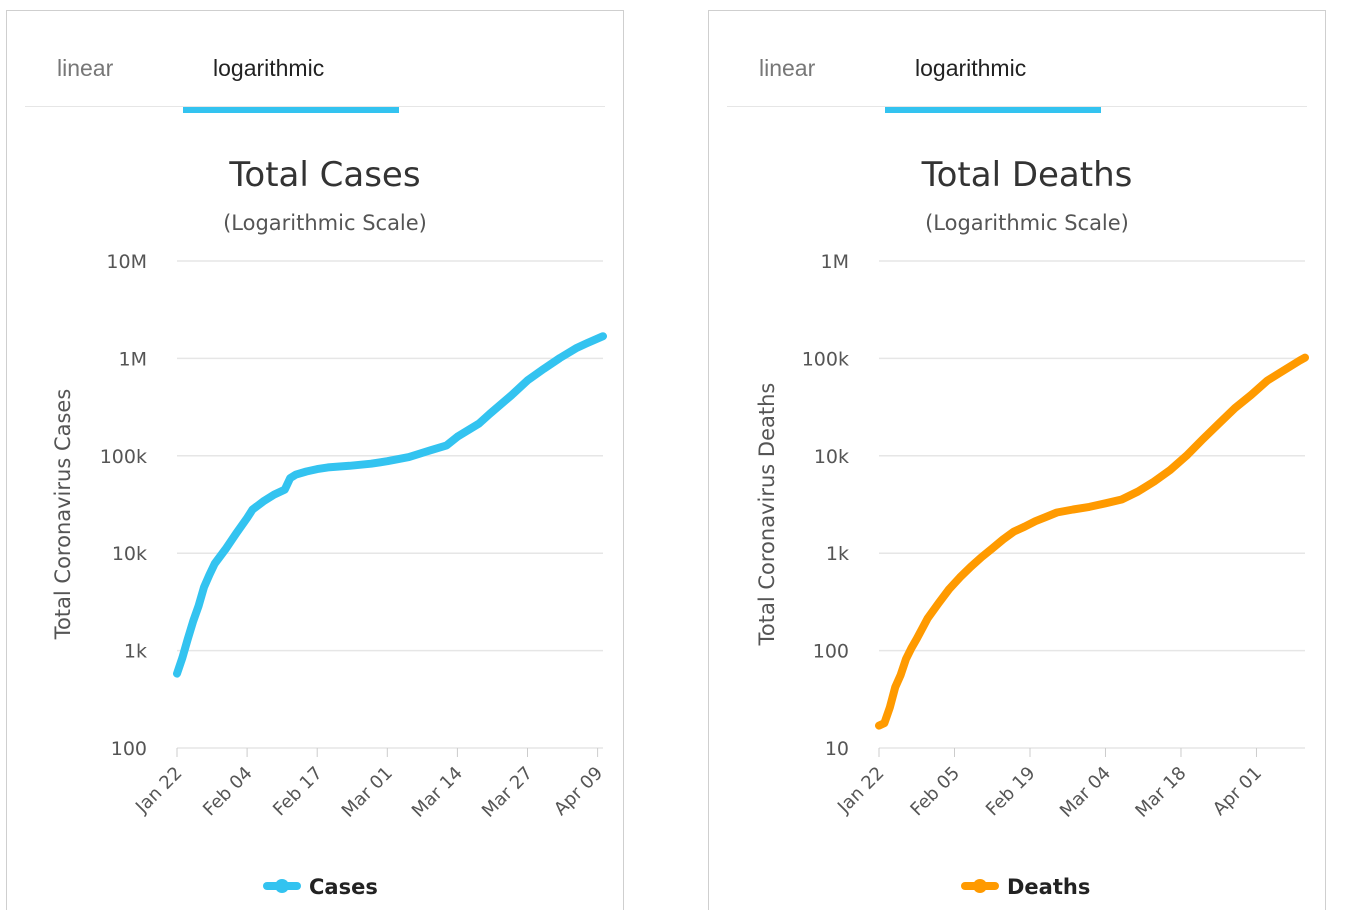 This screenshot has height=910, width=1360. What do you see at coordinates (123, 505) in the screenshot?
I see `y-tick-labels: 100 1k 10k 100k 1M 10M` at bounding box center [123, 505].